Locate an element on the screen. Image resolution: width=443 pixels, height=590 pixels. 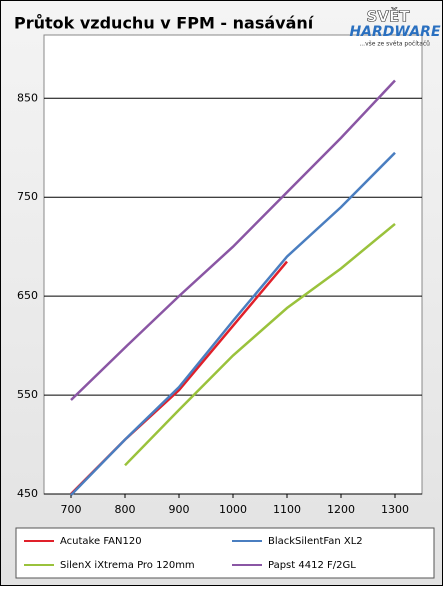
x-tick-label: 1100 is located at coordinates (287, 509).